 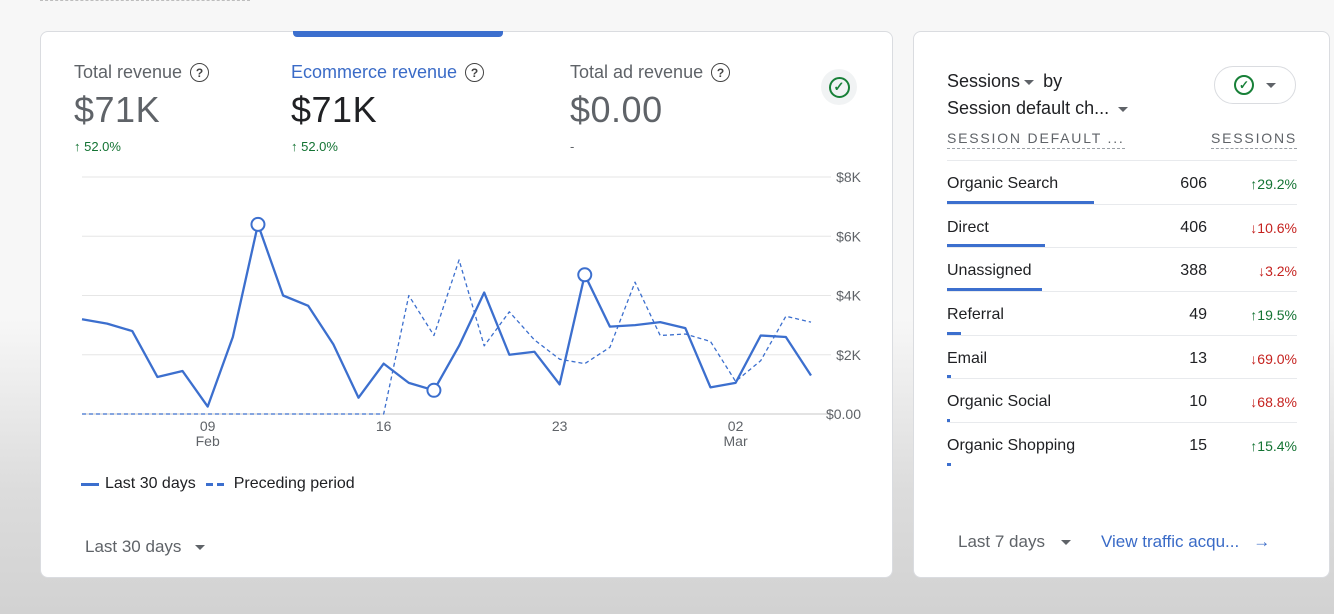 I want to click on view-traffic-acquisition-link: View traffic acqu... →, so click(x=1185, y=542).